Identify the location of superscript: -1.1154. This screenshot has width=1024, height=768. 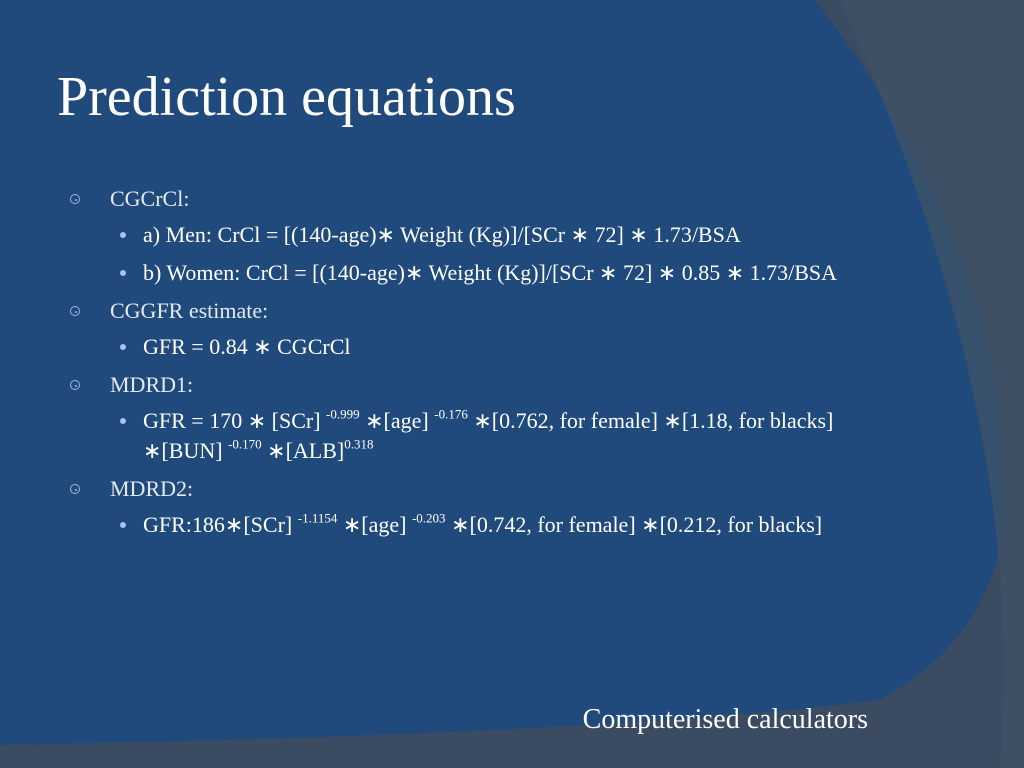
(317, 518).